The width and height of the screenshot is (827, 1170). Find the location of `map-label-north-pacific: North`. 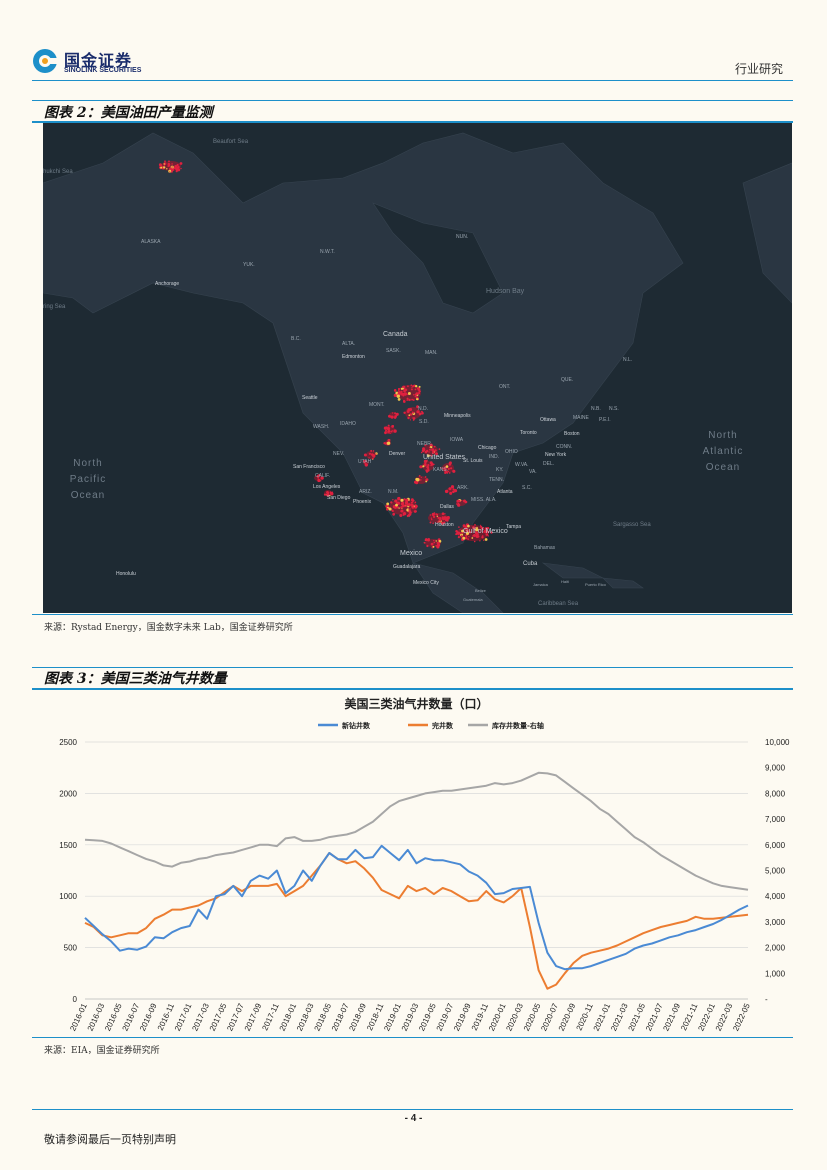

map-label-north-pacific: North is located at coordinates (87, 463).